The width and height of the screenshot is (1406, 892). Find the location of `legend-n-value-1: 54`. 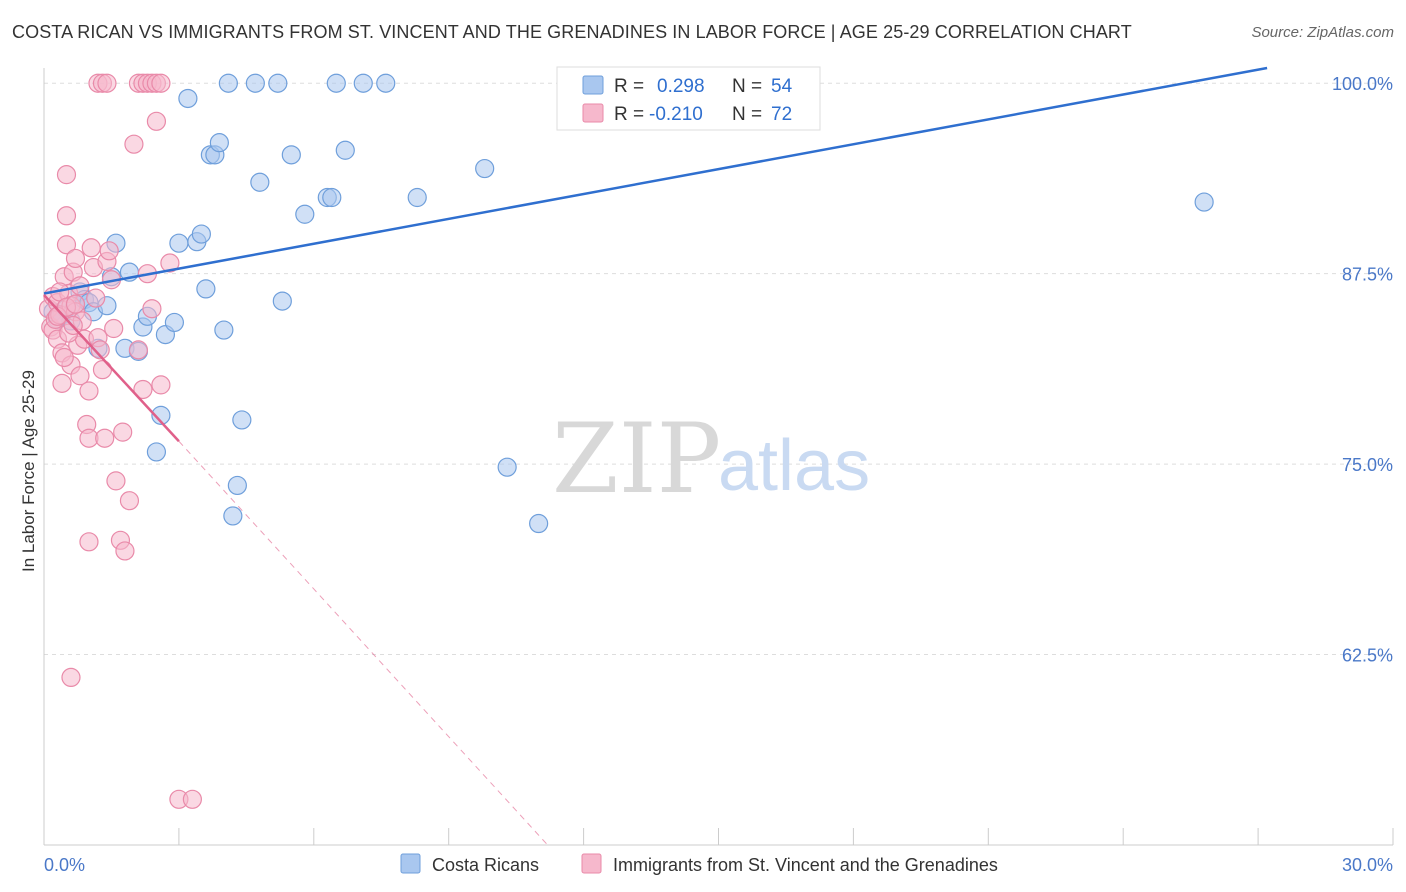

legend-n-value-1: 54 is located at coordinates (782, 86).